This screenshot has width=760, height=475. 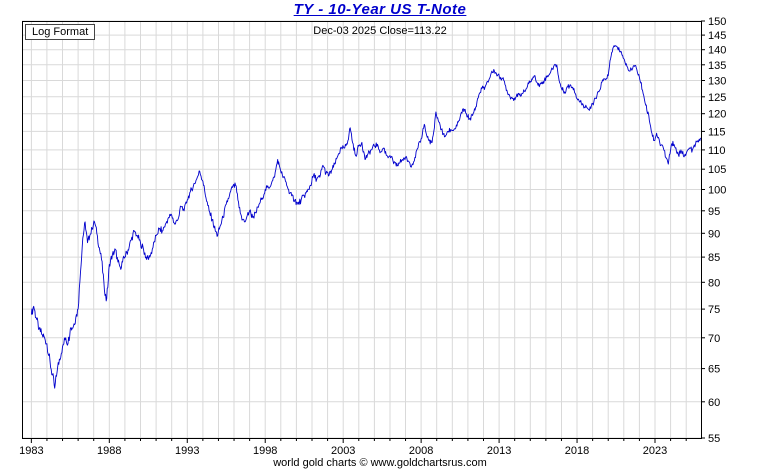 I want to click on y-tick-label: 100, so click(x=717, y=191).